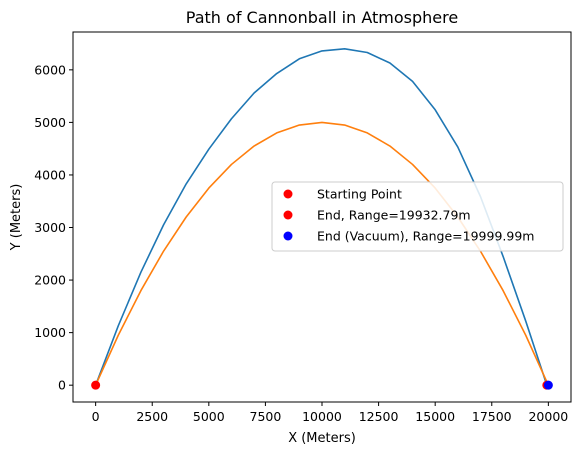  What do you see at coordinates (322, 438) in the screenshot?
I see `x-axis-label: X (Meters)` at bounding box center [322, 438].